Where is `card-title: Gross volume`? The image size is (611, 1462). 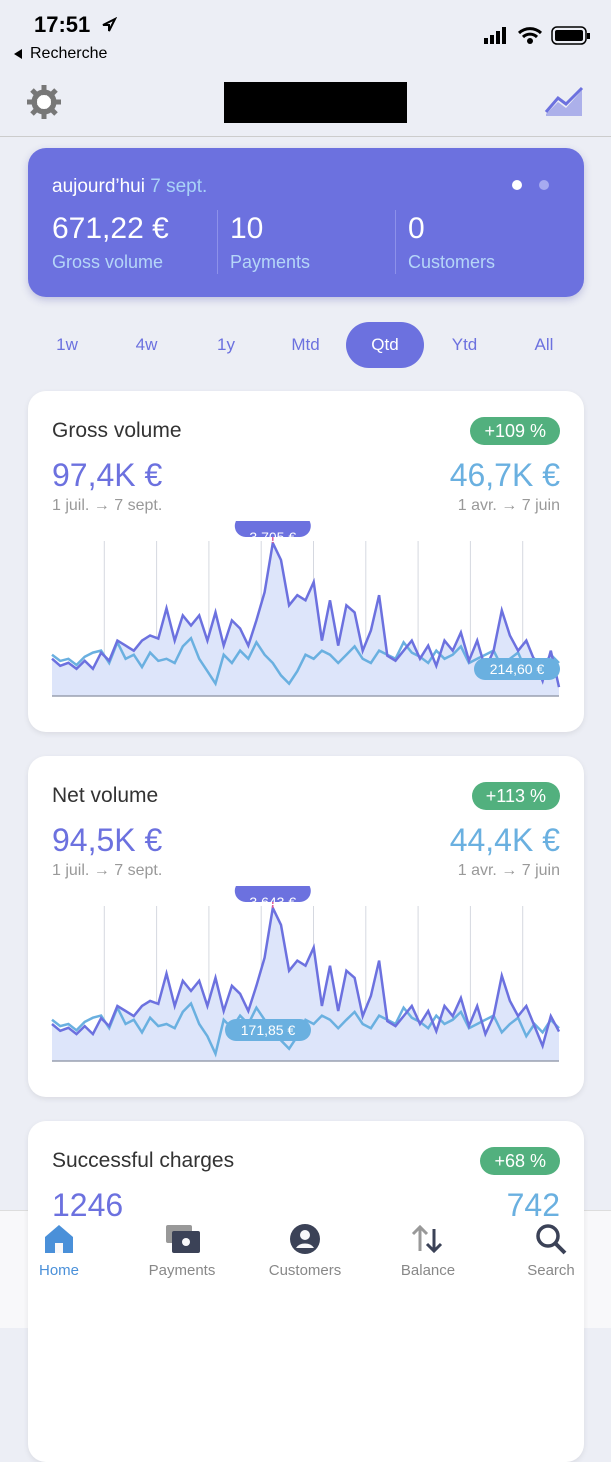
card-title: Gross volume is located at coordinates (117, 430).